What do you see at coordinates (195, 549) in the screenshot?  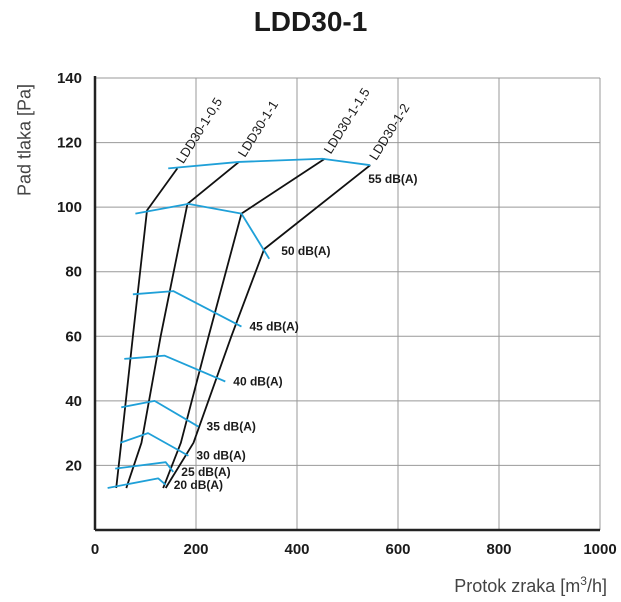 I see `x-tick-label: 200` at bounding box center [195, 549].